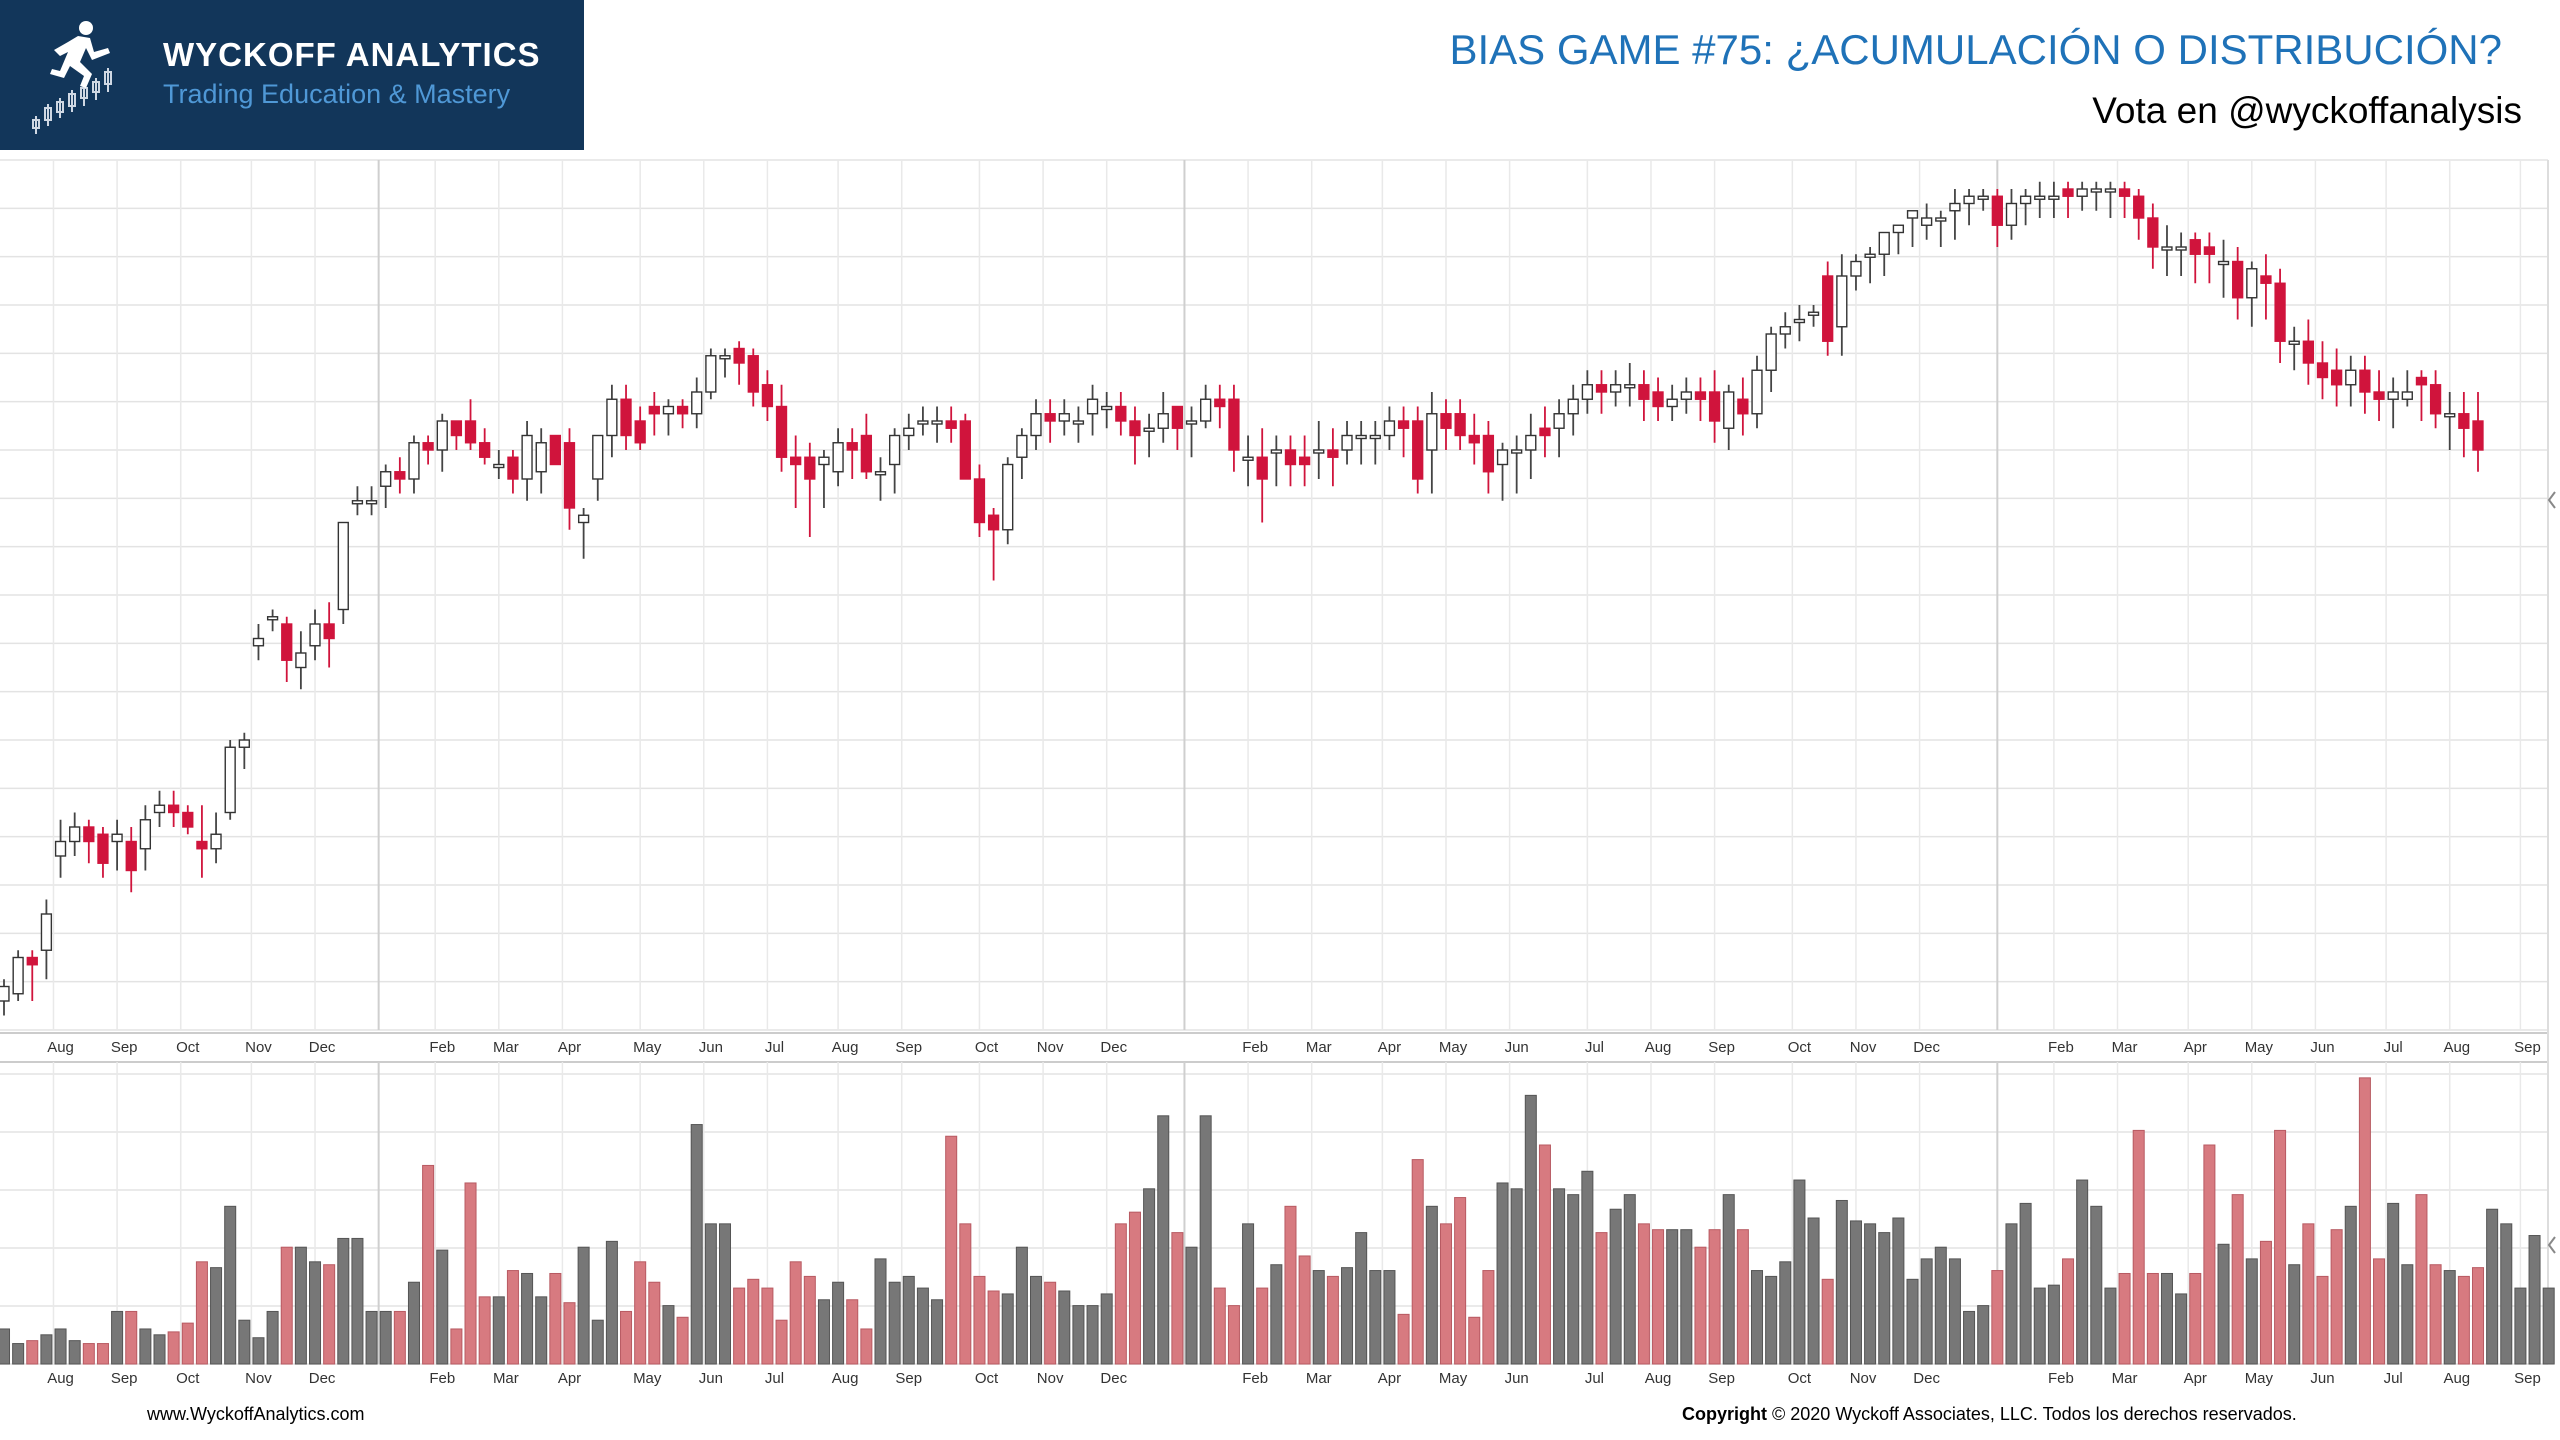  What do you see at coordinates (188, 1047) in the screenshot?
I see `price-x-tick-label: Oct` at bounding box center [188, 1047].